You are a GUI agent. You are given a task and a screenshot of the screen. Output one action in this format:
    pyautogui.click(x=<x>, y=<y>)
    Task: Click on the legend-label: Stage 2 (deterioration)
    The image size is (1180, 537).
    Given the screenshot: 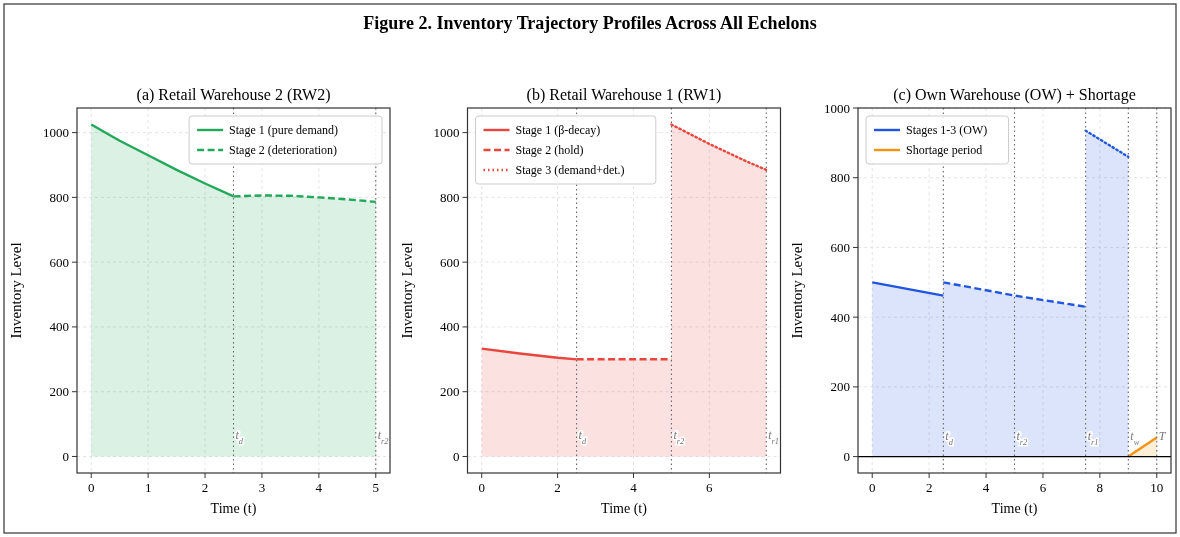 What is the action you would take?
    pyautogui.click(x=283, y=150)
    